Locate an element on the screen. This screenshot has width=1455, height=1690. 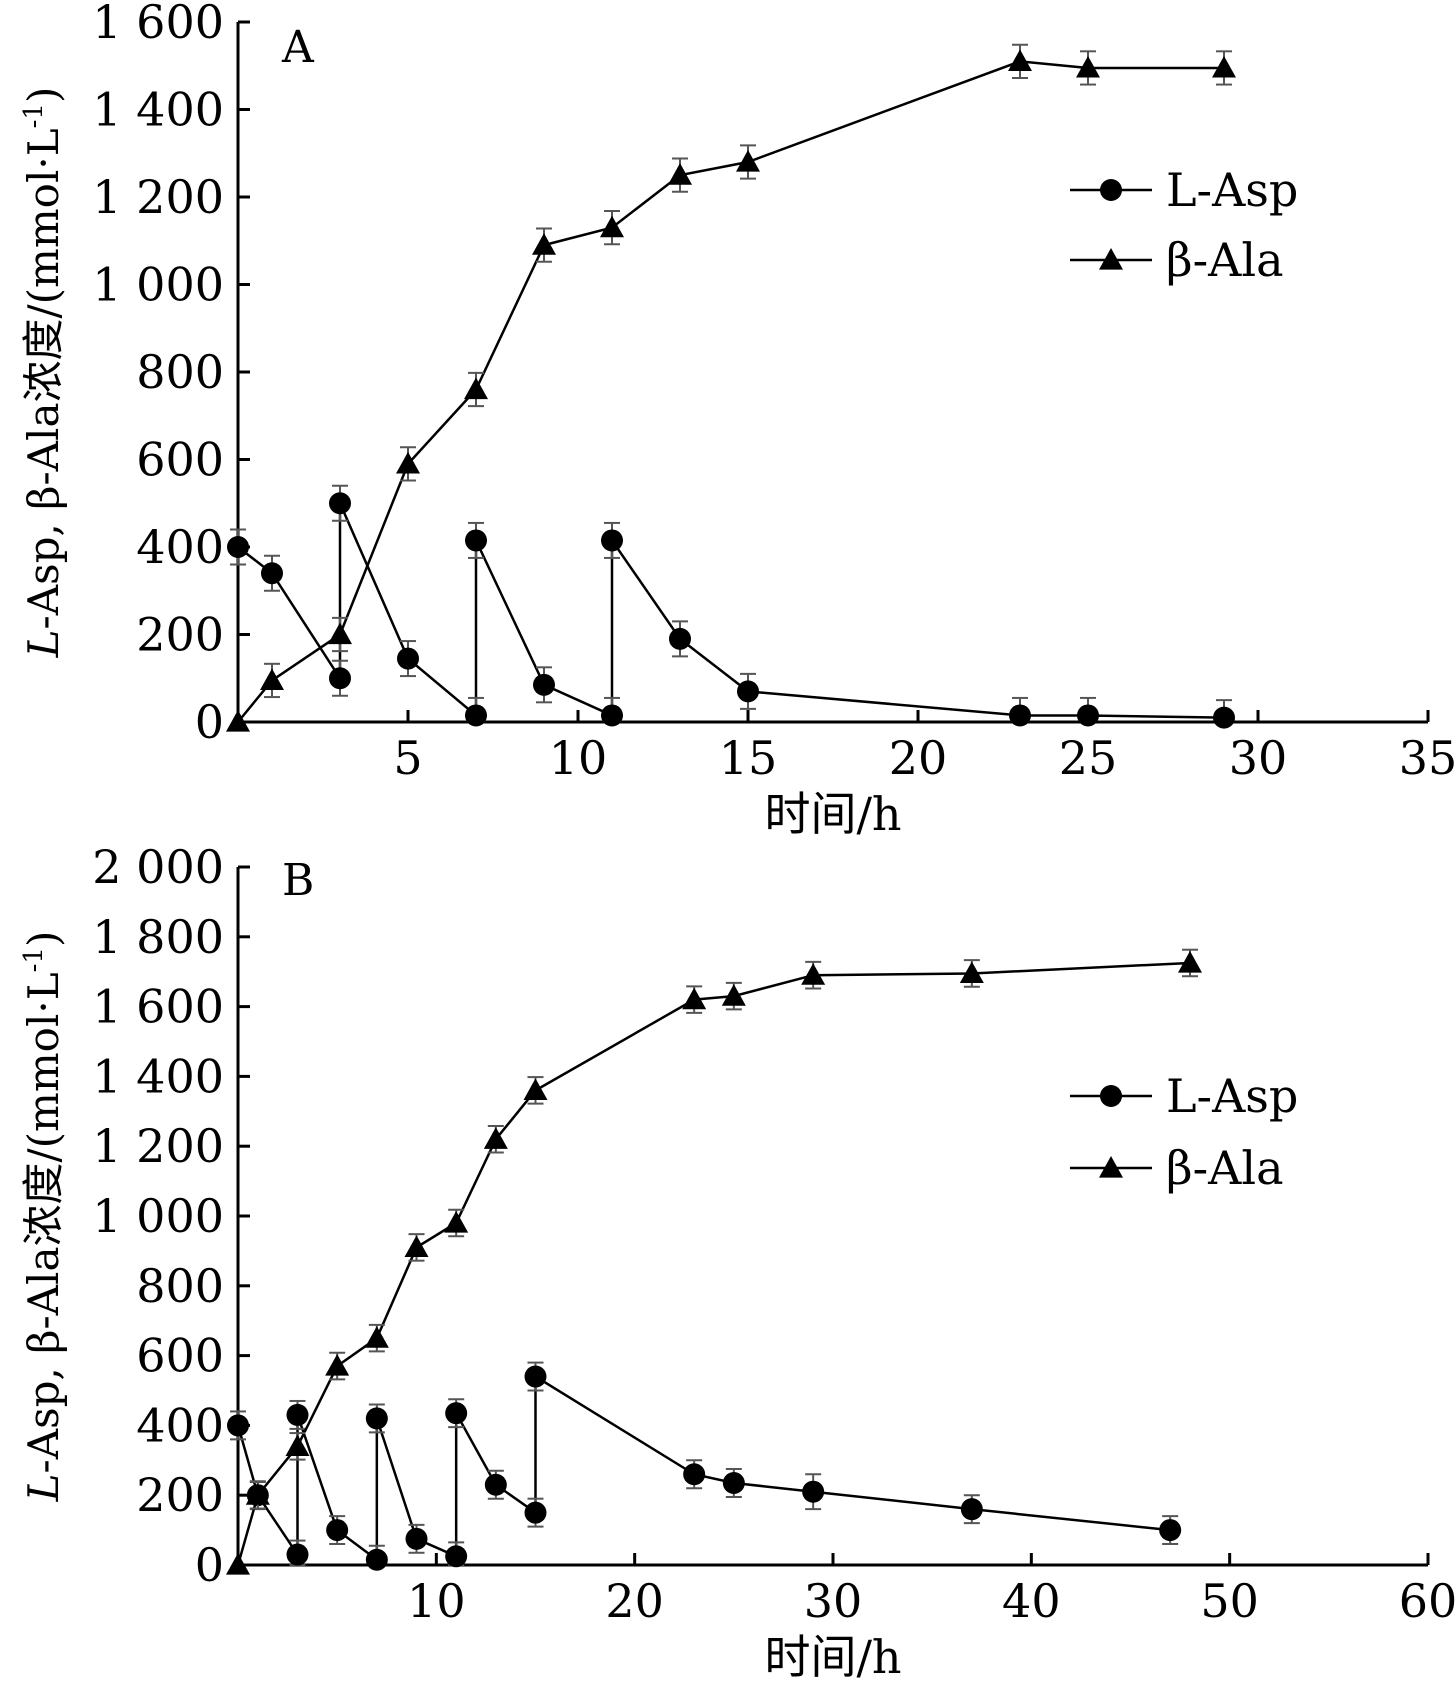
series-line is located at coordinates (731, 610).